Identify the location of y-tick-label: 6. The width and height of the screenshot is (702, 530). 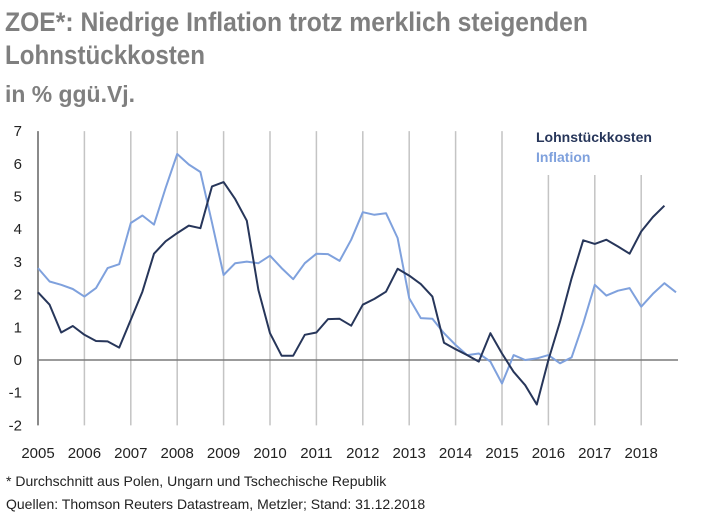
(18, 164).